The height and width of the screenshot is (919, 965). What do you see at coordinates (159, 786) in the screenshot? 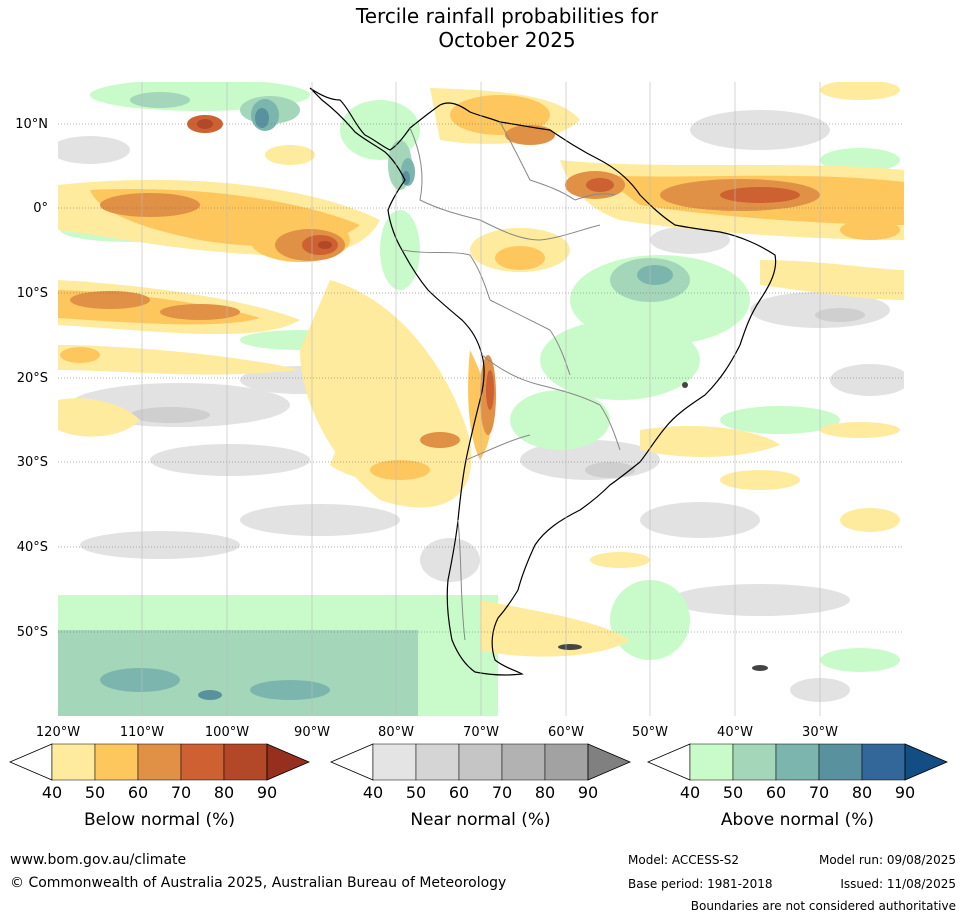
I see `below-normal-colorbar: 40 50 60 70 80 90 Below normal (%)` at bounding box center [159, 786].